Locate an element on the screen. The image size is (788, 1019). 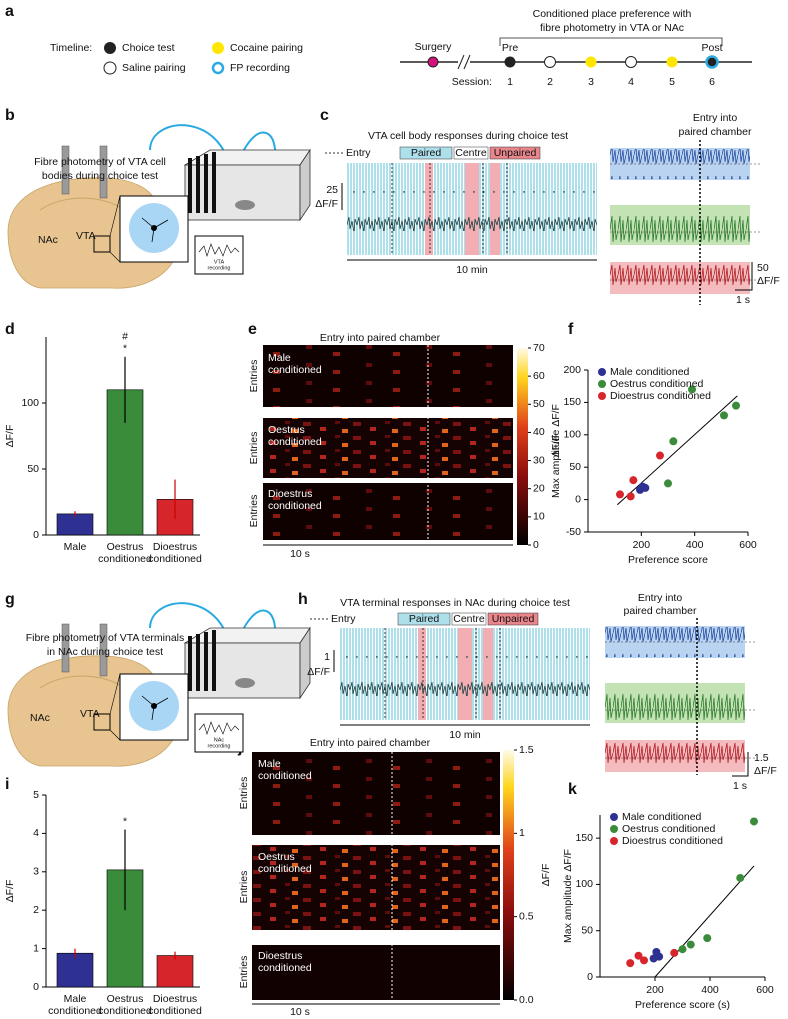
y-tick-label: 1 is located at coordinates (36, 948).